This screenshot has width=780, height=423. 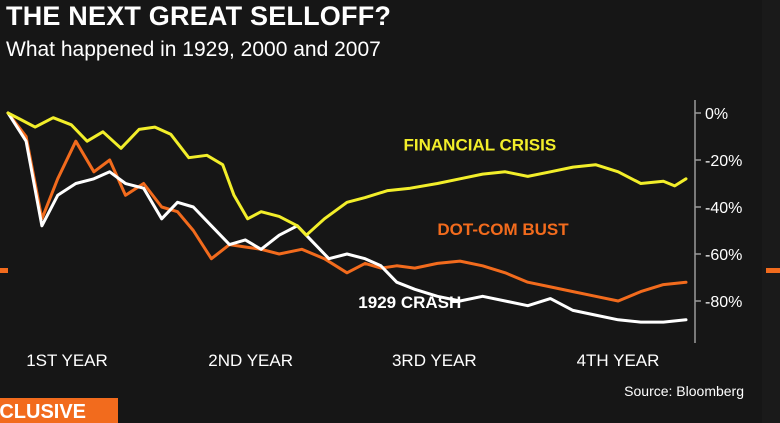 What do you see at coordinates (723, 302) in the screenshot?
I see `y-tick-label: -80%` at bounding box center [723, 302].